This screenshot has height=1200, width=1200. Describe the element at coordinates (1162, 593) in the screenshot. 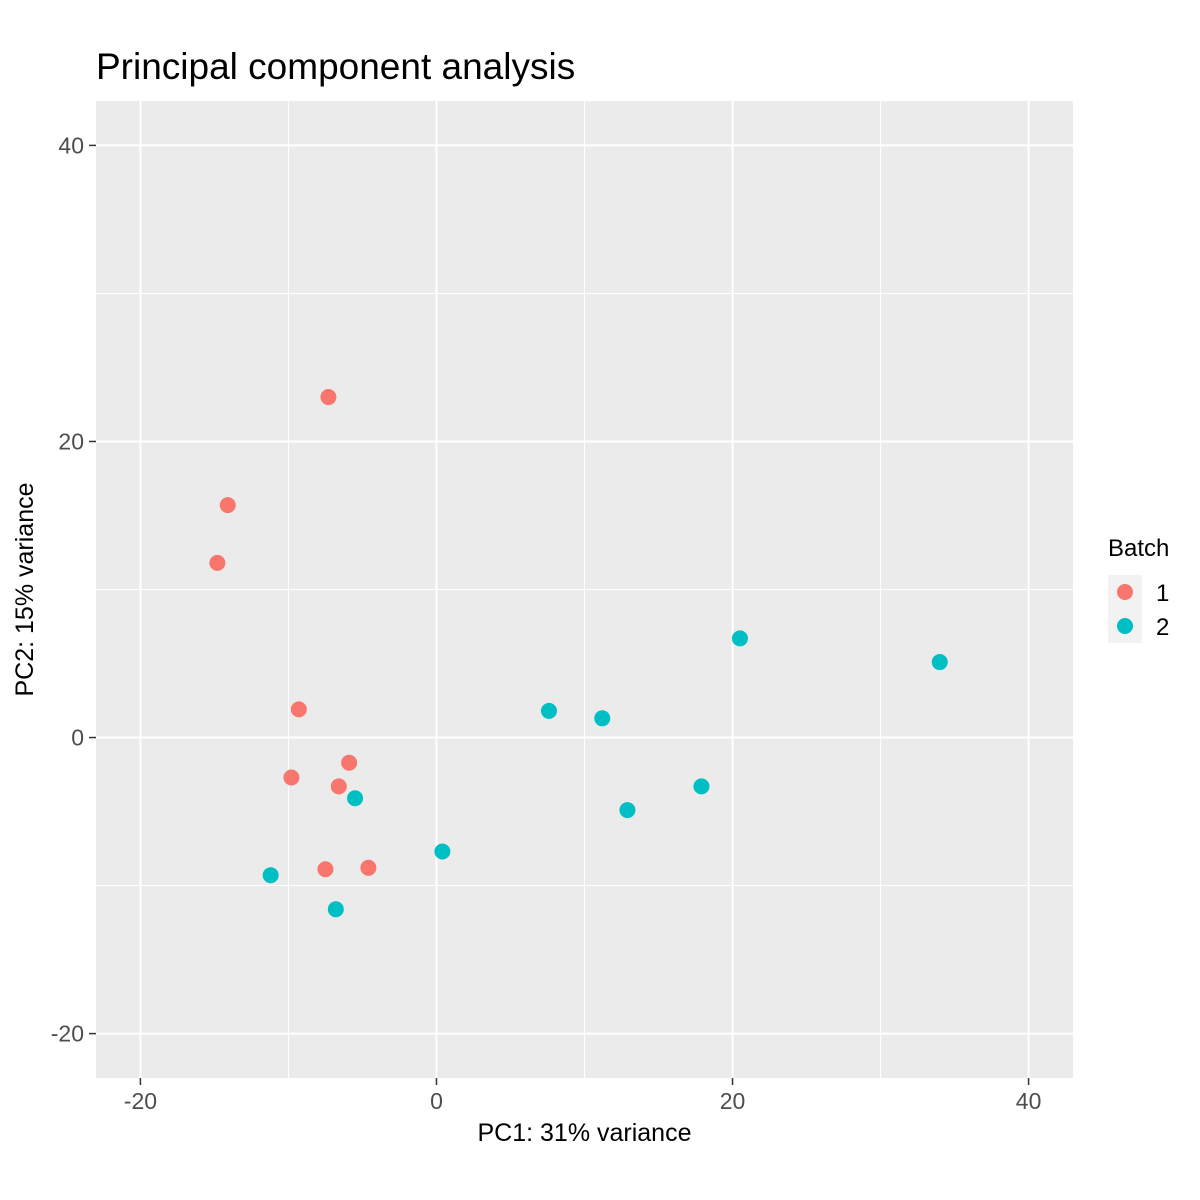

I see `legend-label-1: 1` at that location.